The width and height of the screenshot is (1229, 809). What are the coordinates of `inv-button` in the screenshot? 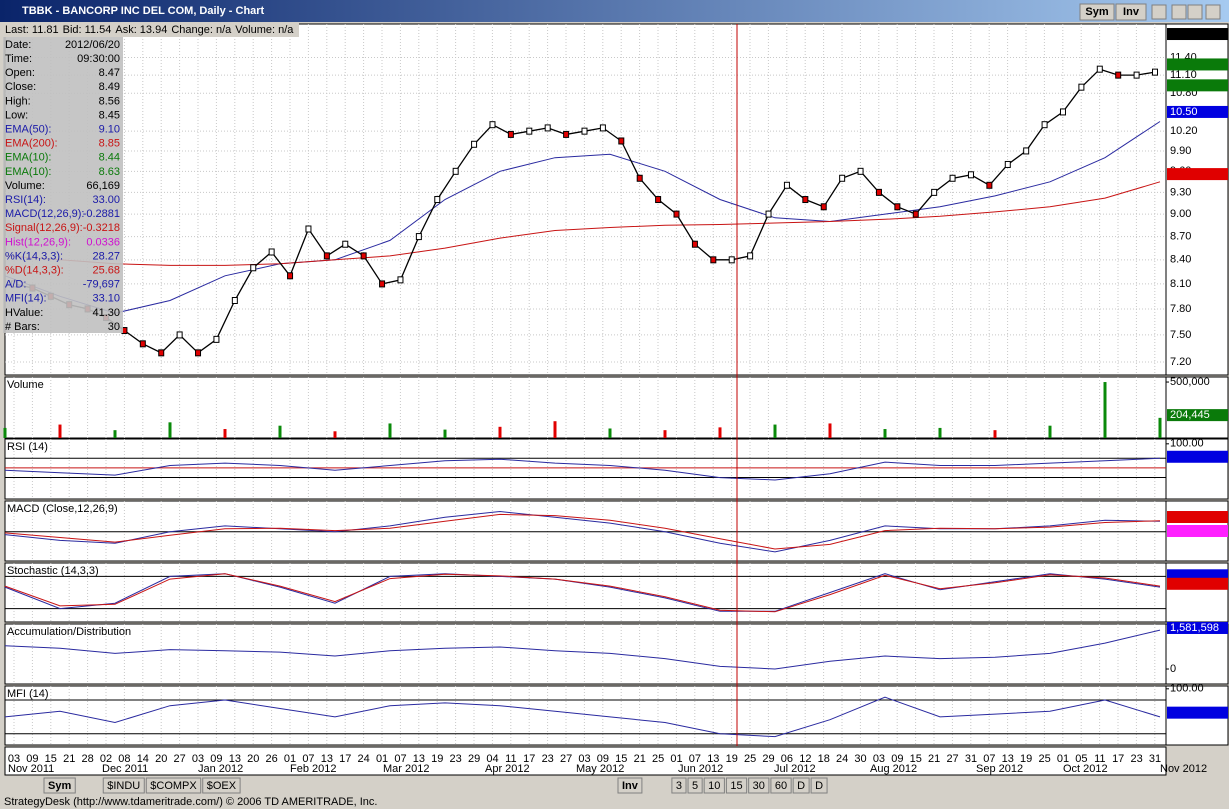 It's located at (1131, 12).